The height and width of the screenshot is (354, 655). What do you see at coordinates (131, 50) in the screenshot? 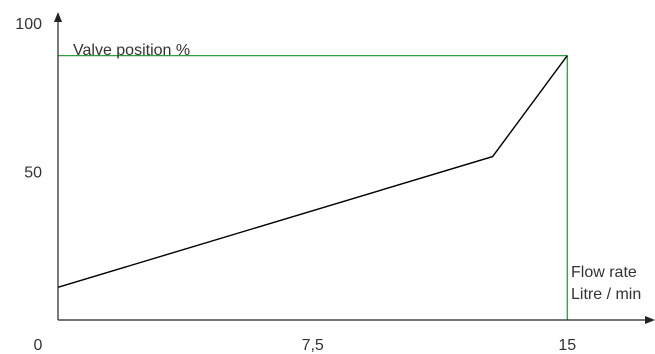
I see `y-axis-title: Valve position %` at bounding box center [131, 50].